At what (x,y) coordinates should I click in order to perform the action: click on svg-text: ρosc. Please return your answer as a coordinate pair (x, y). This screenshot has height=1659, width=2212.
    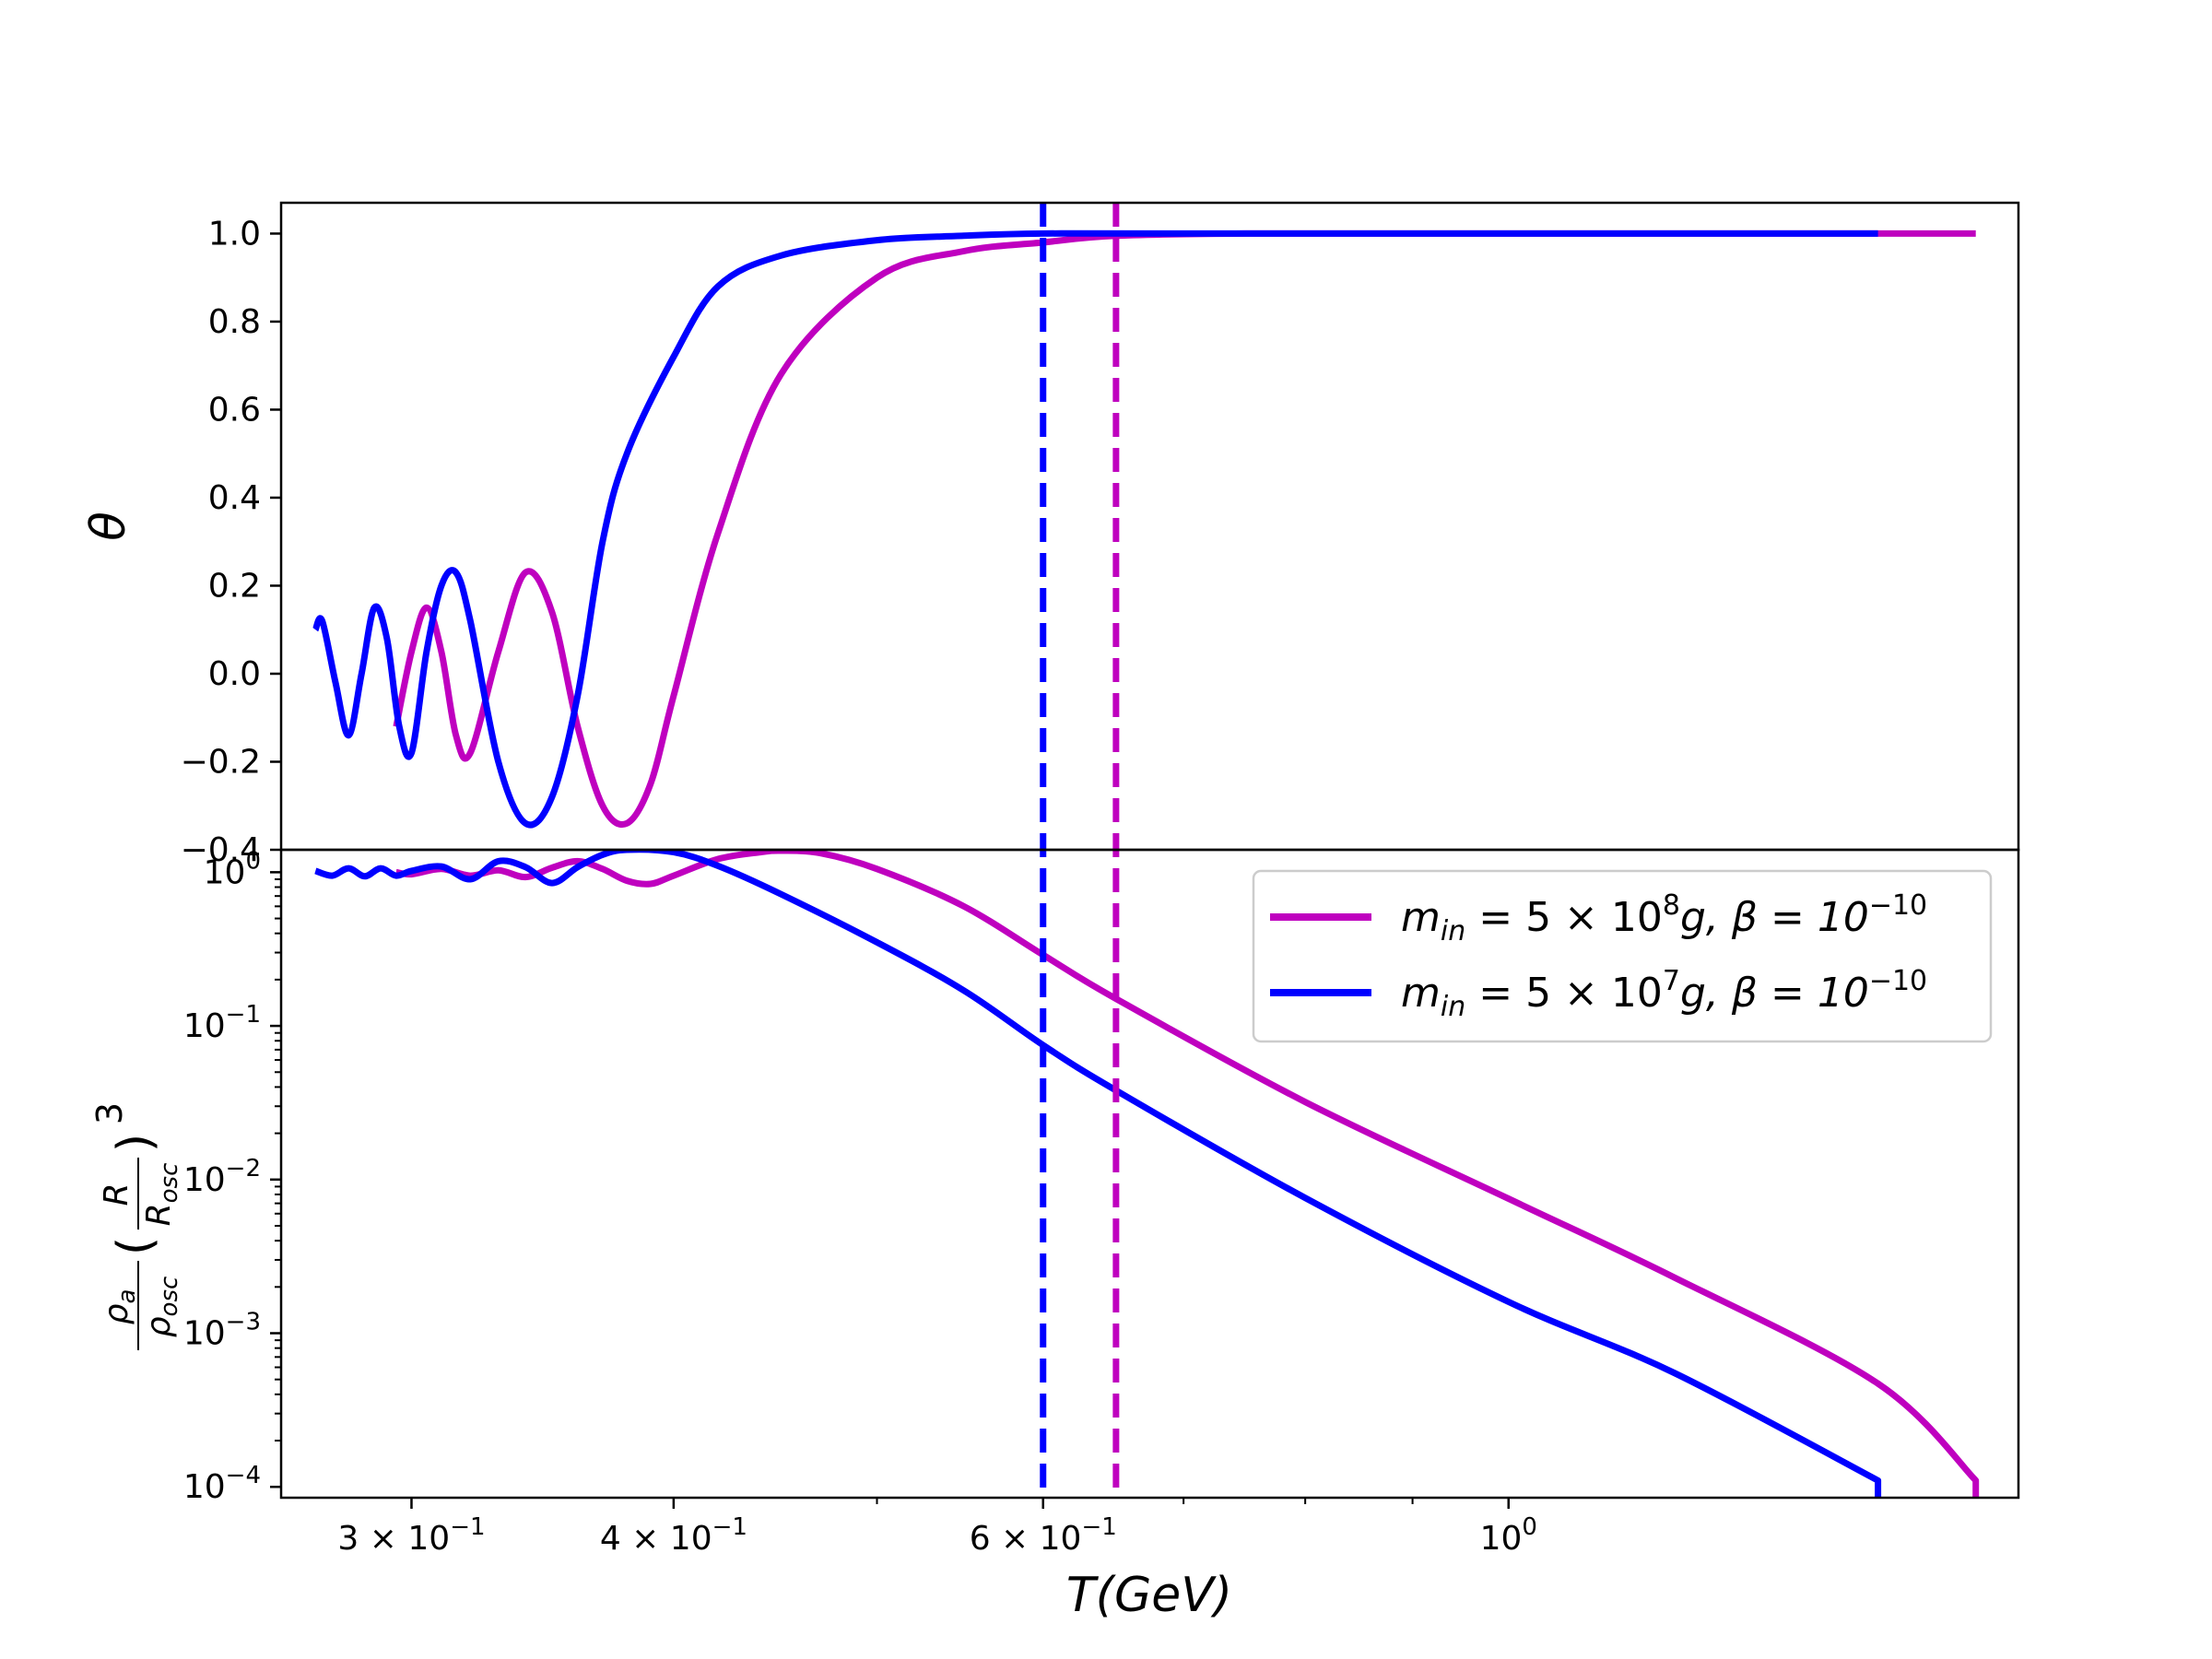
    Looking at the image, I should click on (161, 1307).